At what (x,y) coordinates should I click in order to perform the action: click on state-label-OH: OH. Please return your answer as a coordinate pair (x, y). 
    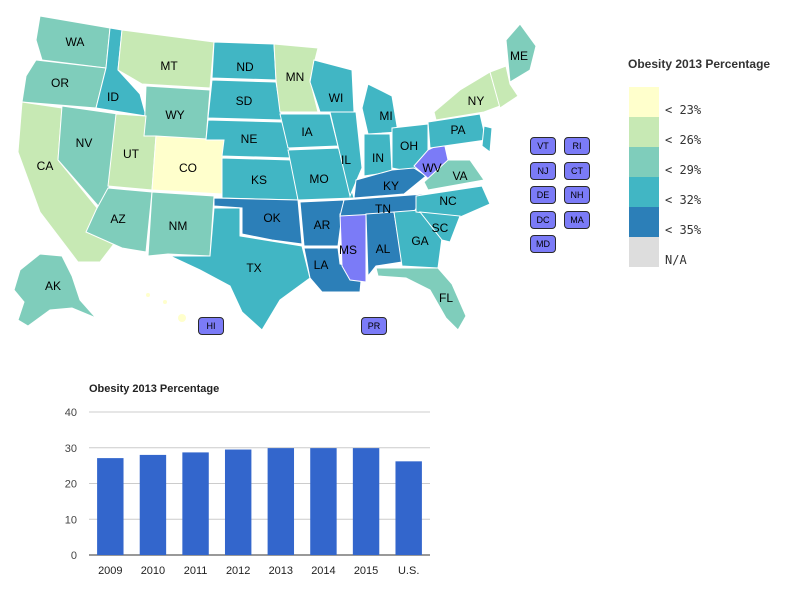
    Looking at the image, I should click on (409, 146).